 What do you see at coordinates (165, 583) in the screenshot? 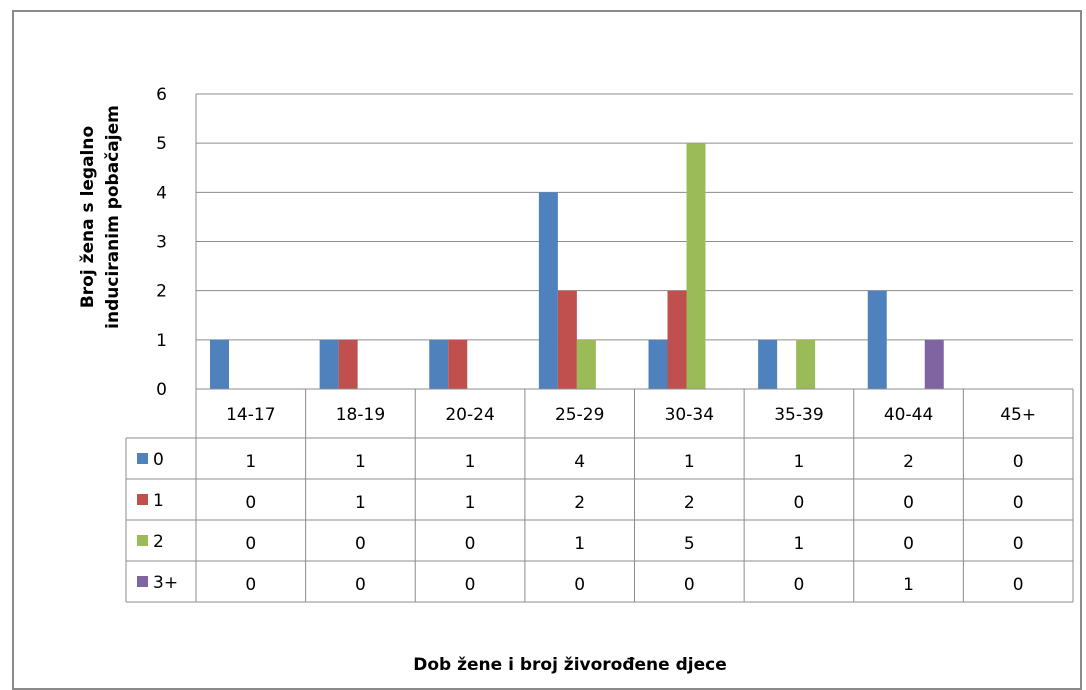
I see `legend-label: 3+` at bounding box center [165, 583].